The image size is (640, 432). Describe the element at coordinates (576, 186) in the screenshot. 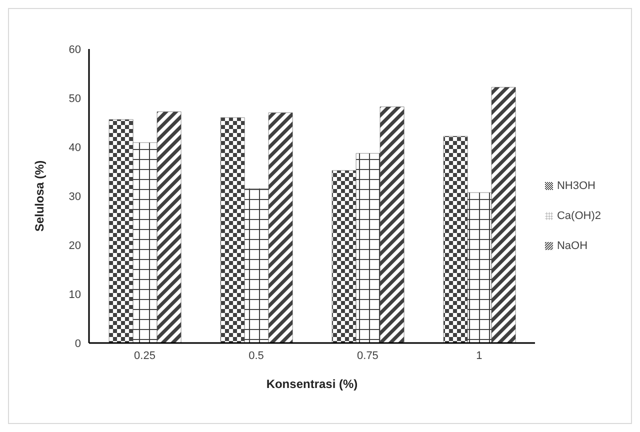

I see `legend-label: NH3OH` at that location.